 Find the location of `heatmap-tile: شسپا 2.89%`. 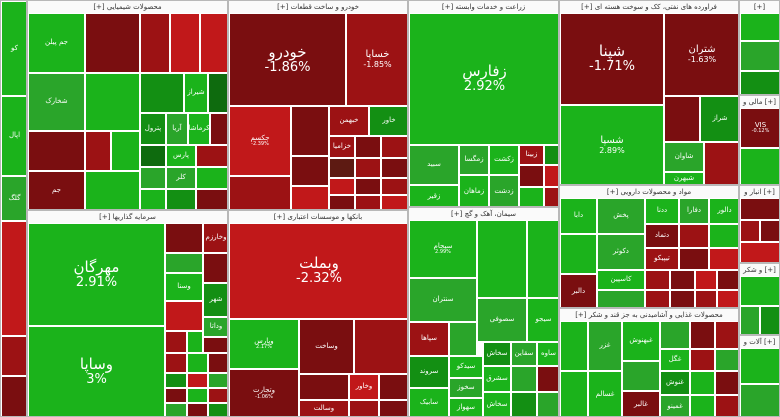

heatmap-tile: شسپا 2.89% is located at coordinates (612, 144).